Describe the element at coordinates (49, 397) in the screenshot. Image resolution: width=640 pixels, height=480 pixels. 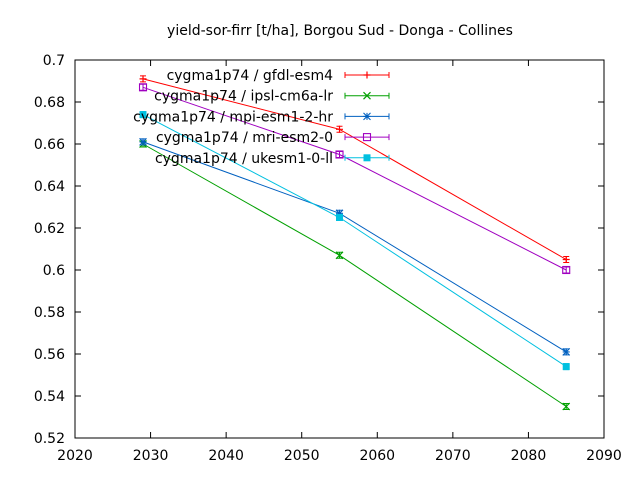
I see `y-tick-label: 0.54` at that location.